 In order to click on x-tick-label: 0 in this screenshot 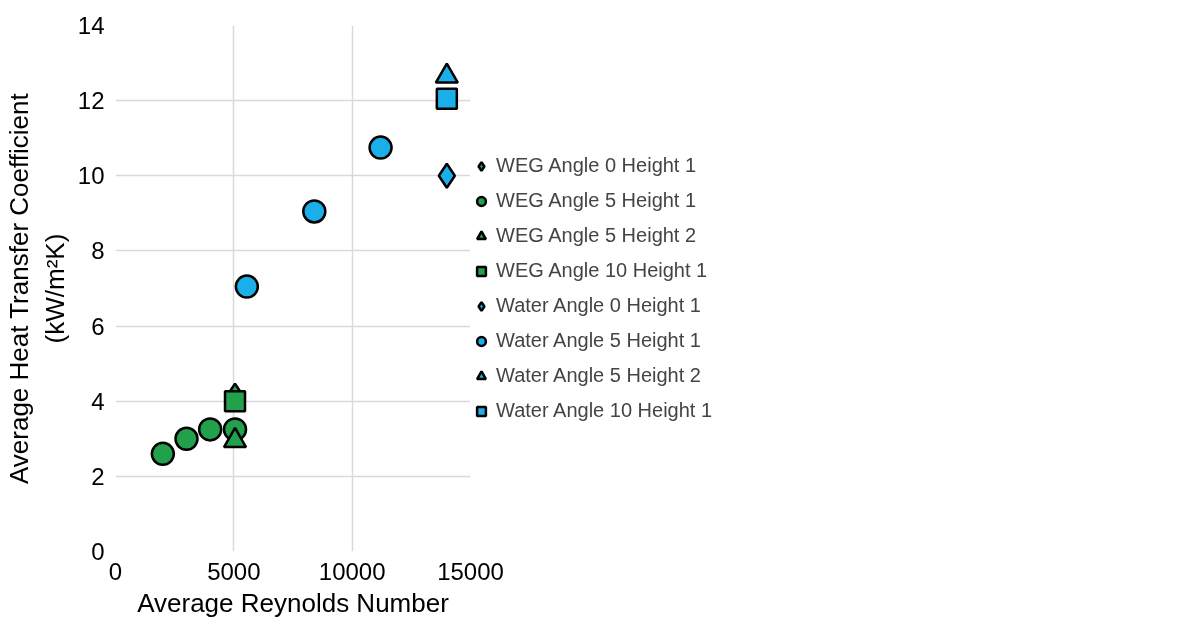, I will do `click(115, 571)`.